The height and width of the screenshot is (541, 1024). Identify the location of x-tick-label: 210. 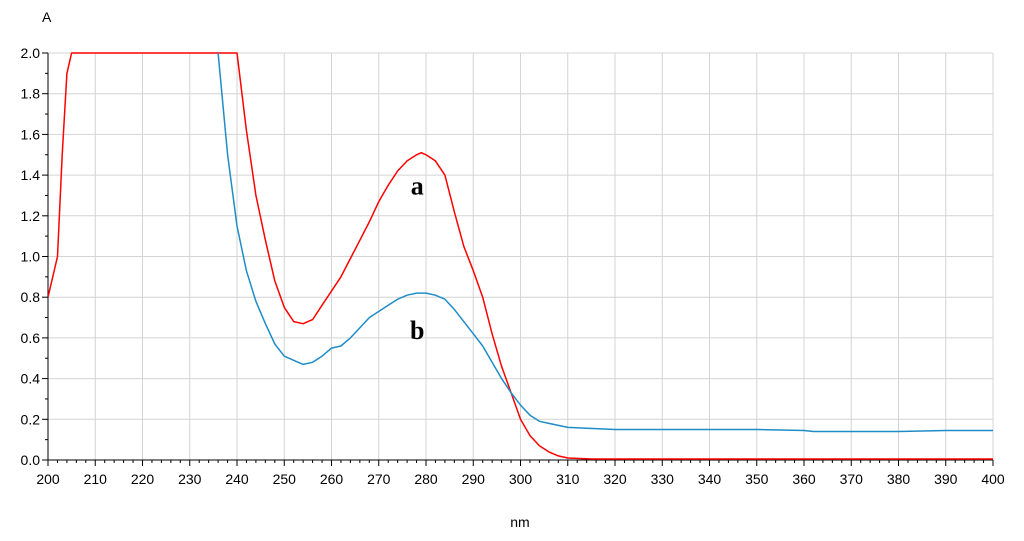
(96, 479).